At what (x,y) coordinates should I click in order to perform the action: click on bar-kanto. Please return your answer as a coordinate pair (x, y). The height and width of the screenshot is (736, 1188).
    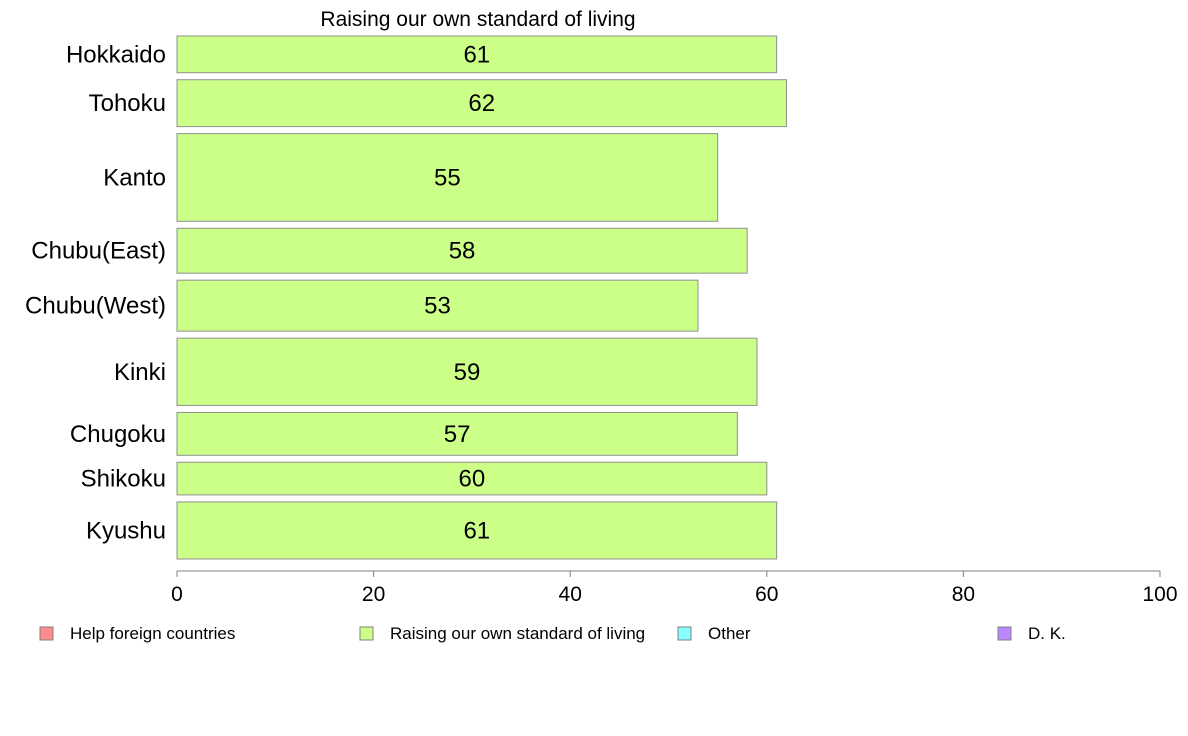
    Looking at the image, I should click on (447, 177).